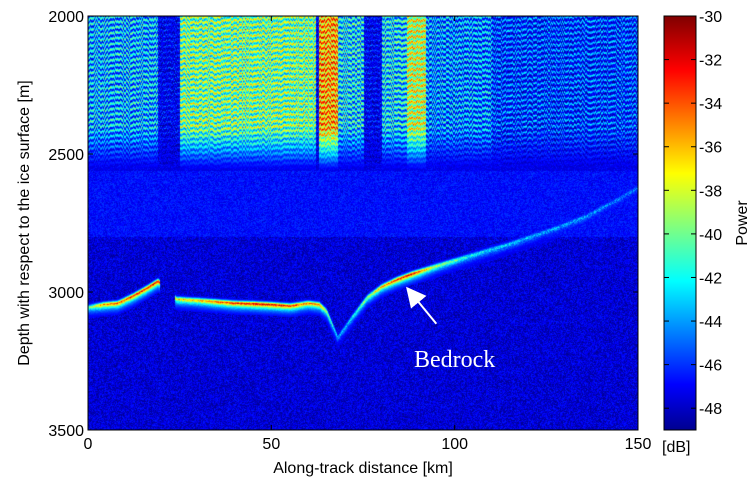 The width and height of the screenshot is (751, 480). Describe the element at coordinates (742, 223) in the screenshot. I see `colorbar-label: Power` at that location.